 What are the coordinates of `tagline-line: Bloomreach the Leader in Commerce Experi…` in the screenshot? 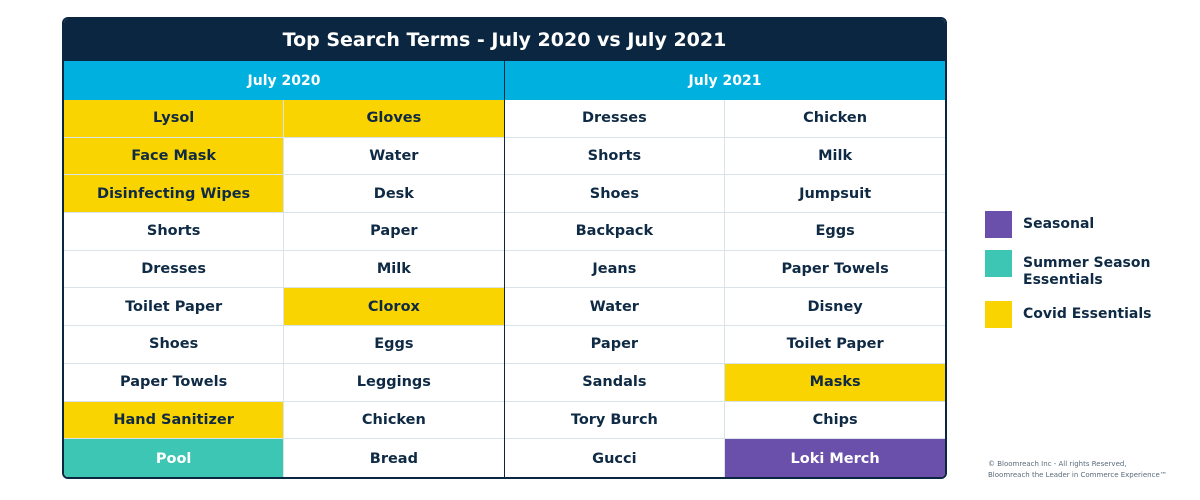 It's located at (1077, 475).